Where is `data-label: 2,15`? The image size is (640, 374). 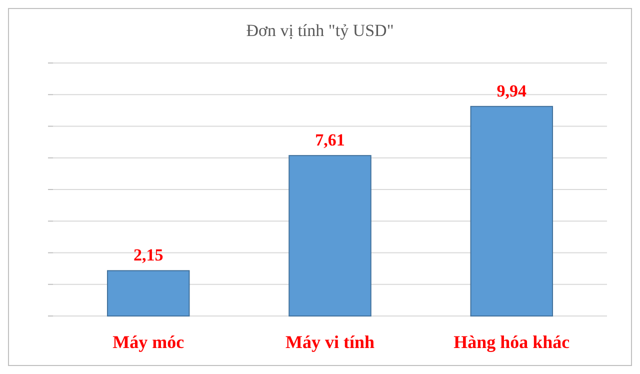 data-label: 2,15 is located at coordinates (148, 255).